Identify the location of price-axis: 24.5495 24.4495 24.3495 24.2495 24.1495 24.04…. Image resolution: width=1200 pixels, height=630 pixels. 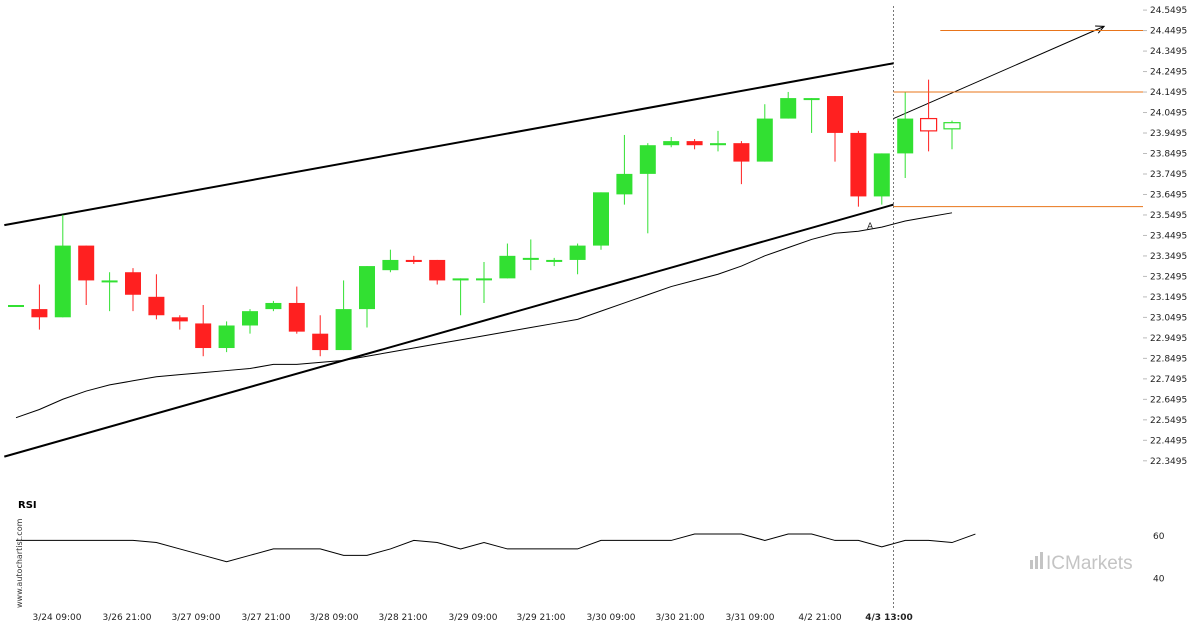
(1168, 236).